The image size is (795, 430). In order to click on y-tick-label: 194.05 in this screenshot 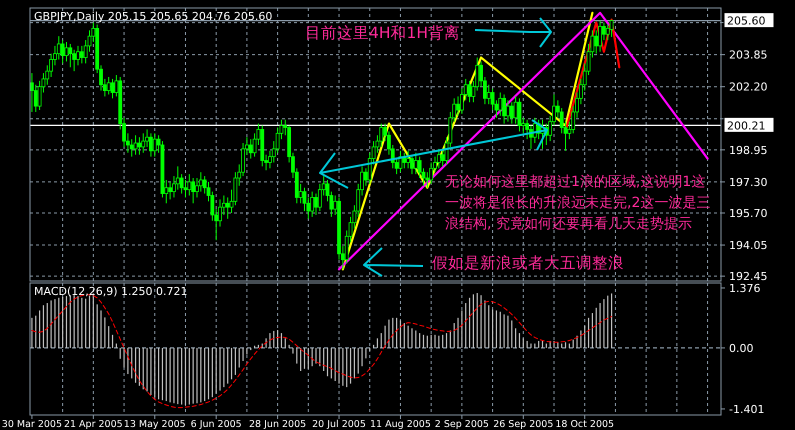, I will do `click(748, 245)`.